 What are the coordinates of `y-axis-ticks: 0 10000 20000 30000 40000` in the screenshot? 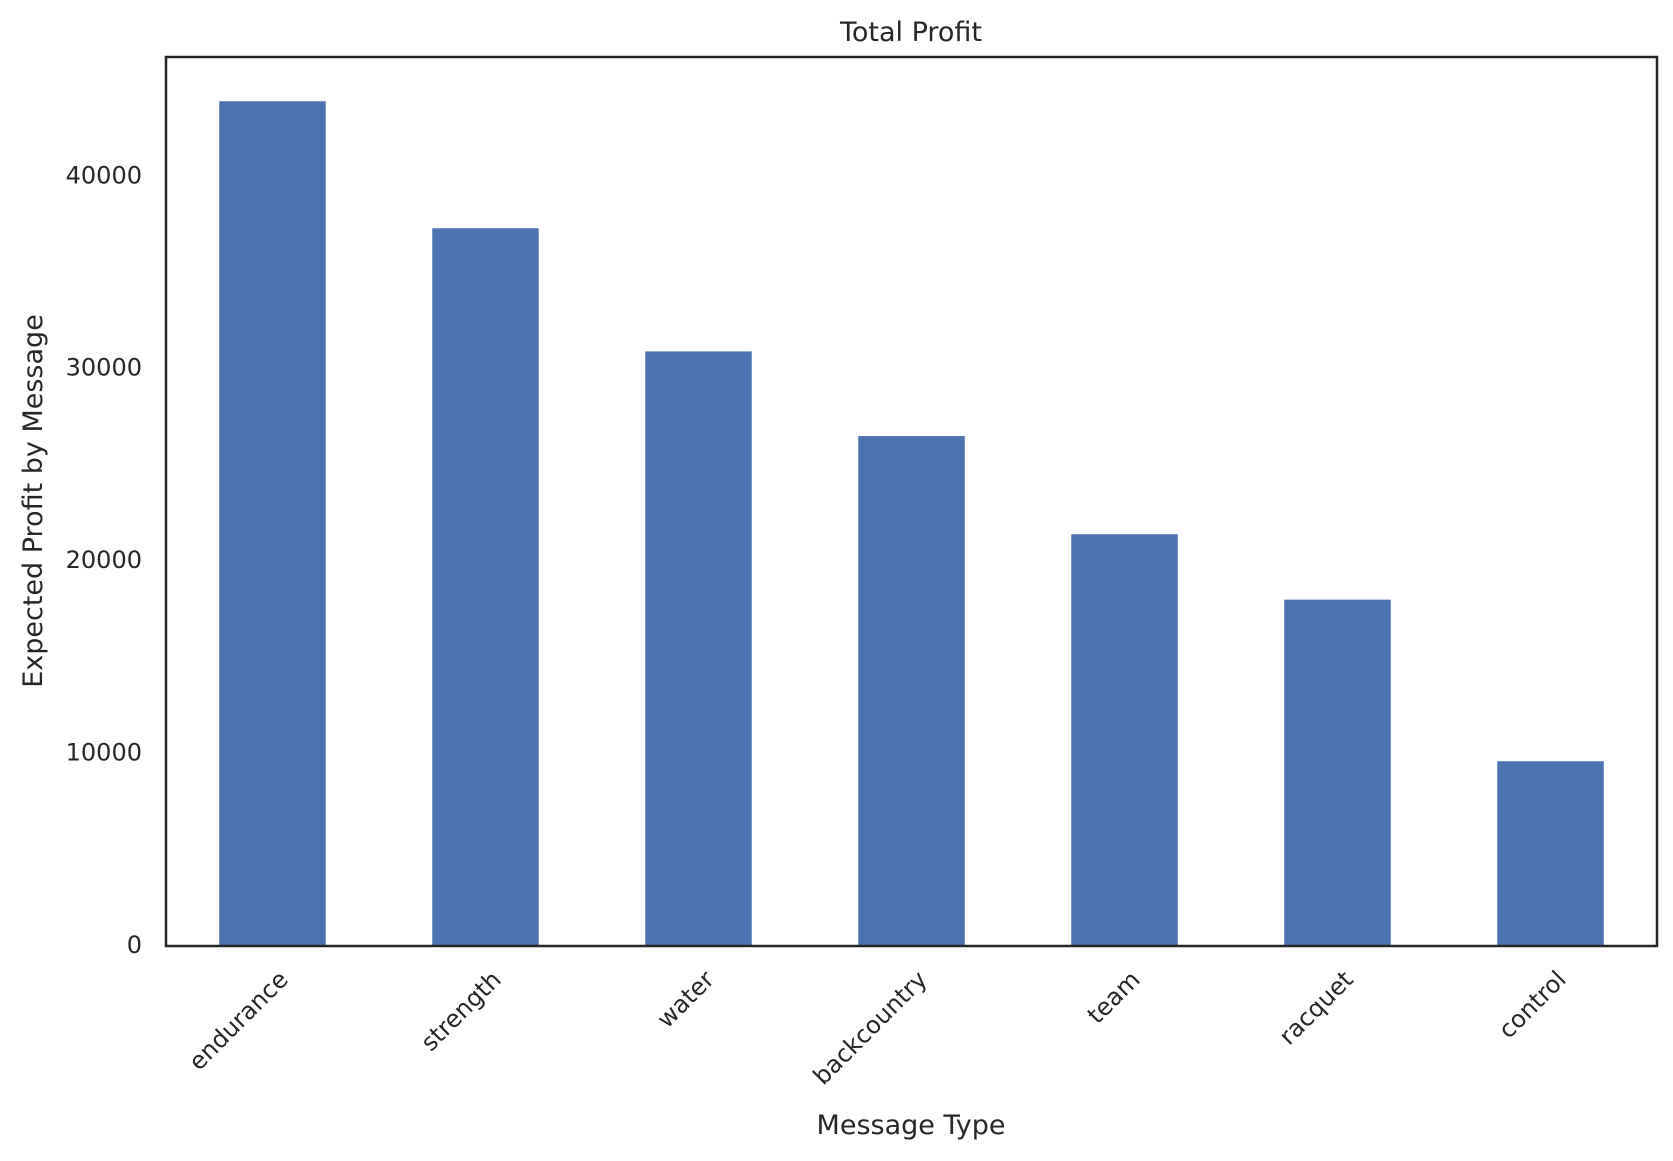 It's located at (104, 560).